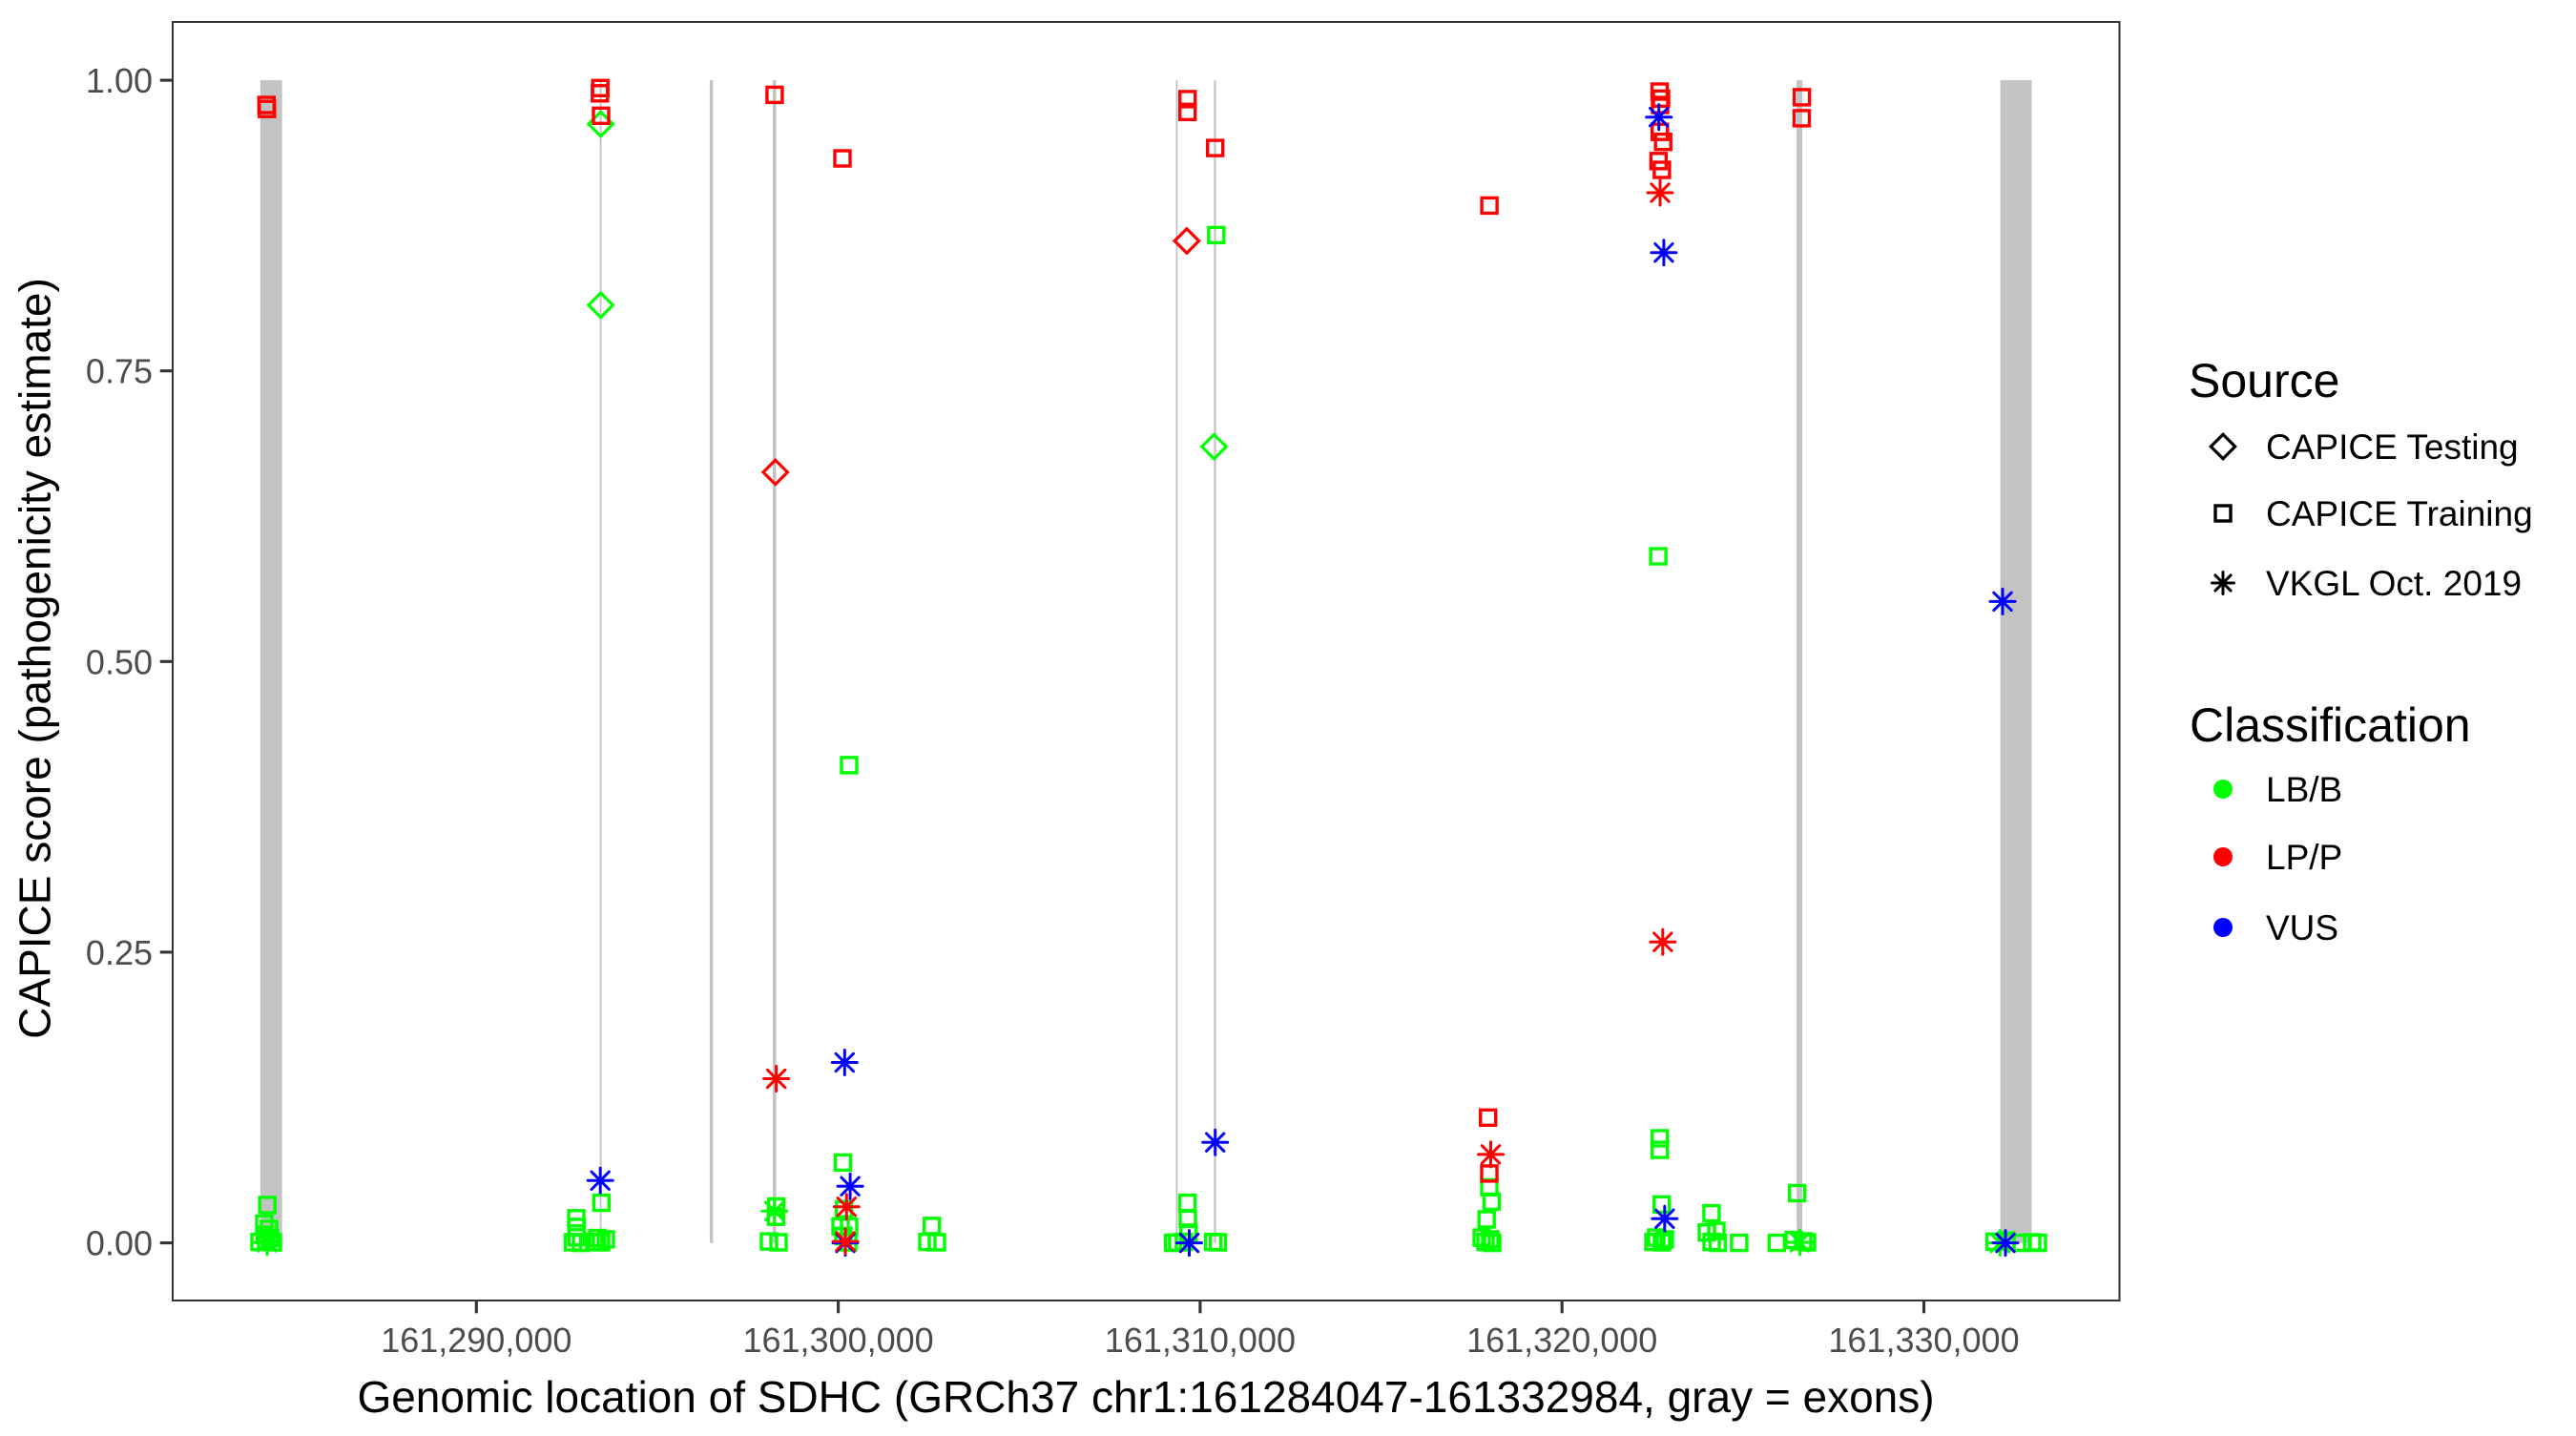 The height and width of the screenshot is (1436, 2576). Describe the element at coordinates (837, 1340) in the screenshot. I see `svg-text: 161,300,000` at that location.